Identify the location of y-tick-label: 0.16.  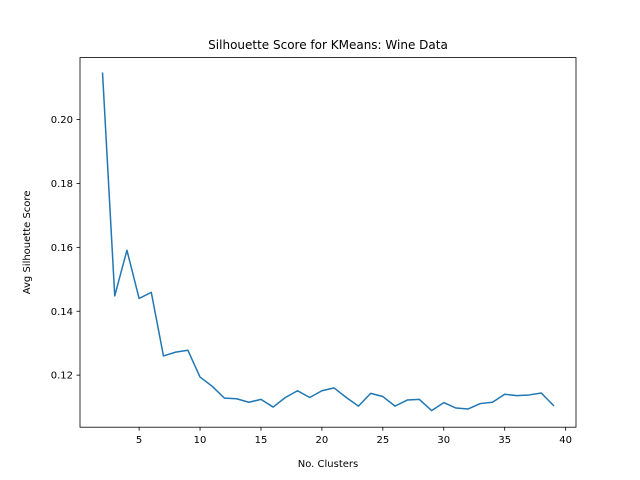
(62, 248).